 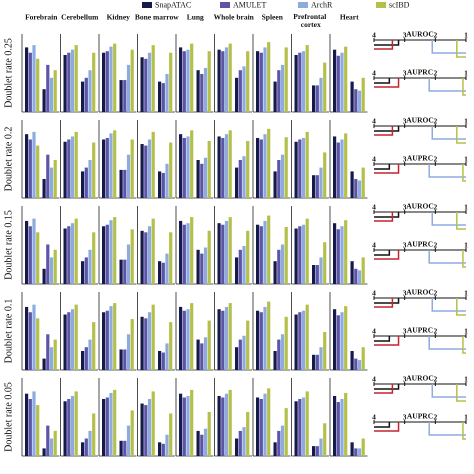 I want to click on cd-tick-label: 4, so click(x=374, y=379).